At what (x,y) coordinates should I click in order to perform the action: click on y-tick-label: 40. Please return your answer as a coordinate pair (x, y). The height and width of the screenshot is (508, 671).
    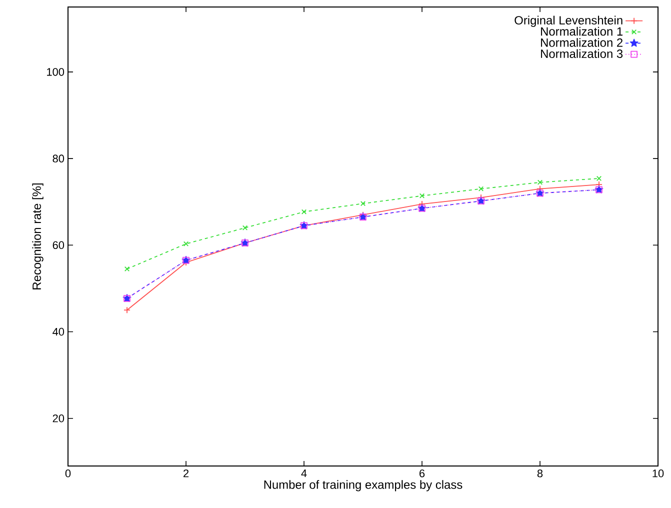
    Looking at the image, I should click on (58, 332).